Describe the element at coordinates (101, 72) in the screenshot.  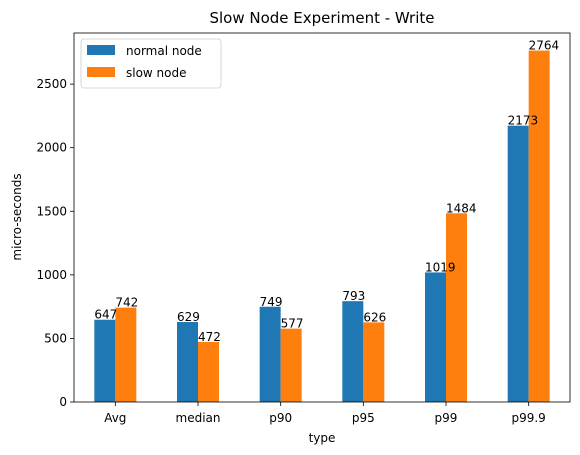
I see `legend-swatch-slow-node` at that location.